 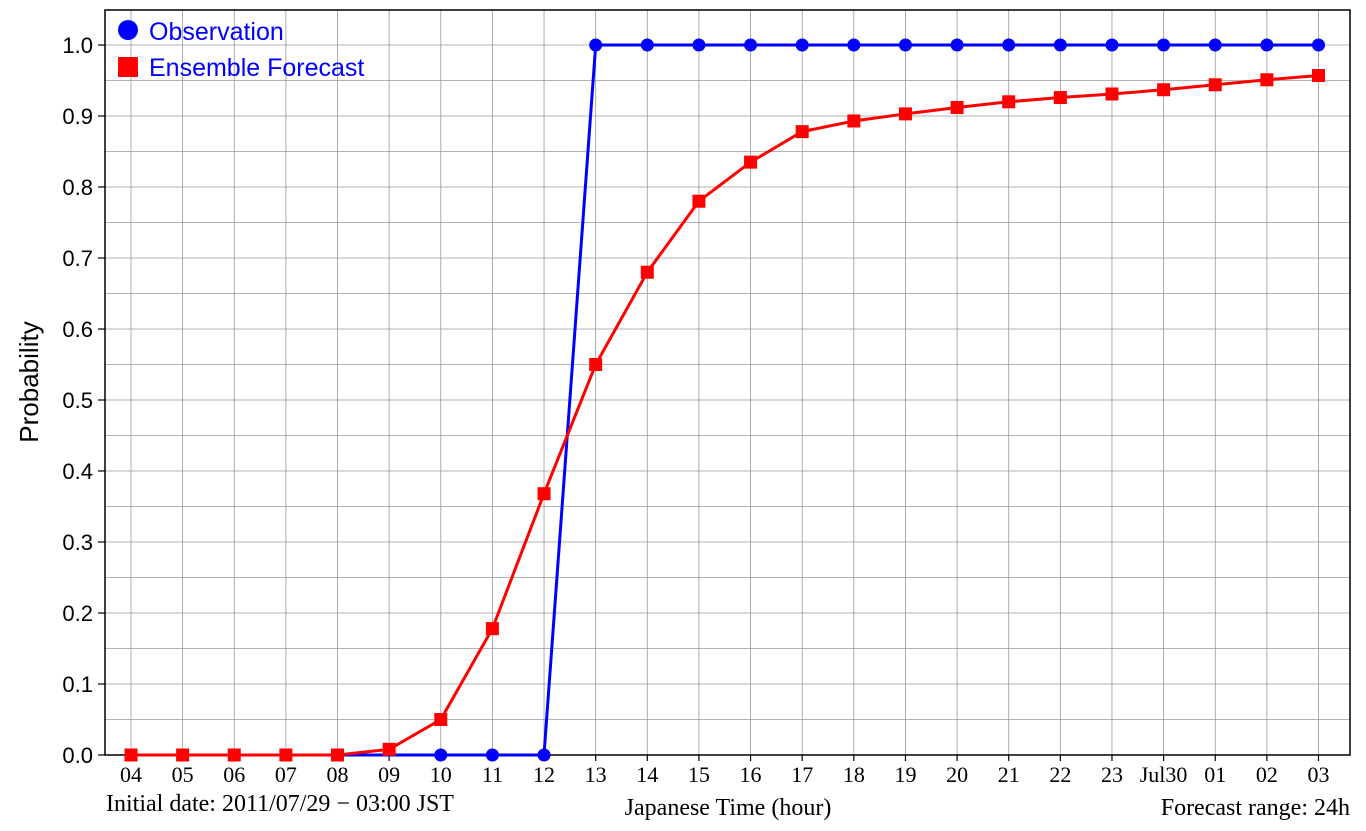 What do you see at coordinates (280, 804) in the screenshot?
I see `initial-date-label: Initial date: 2011/07/29 − 03:00 JST` at bounding box center [280, 804].